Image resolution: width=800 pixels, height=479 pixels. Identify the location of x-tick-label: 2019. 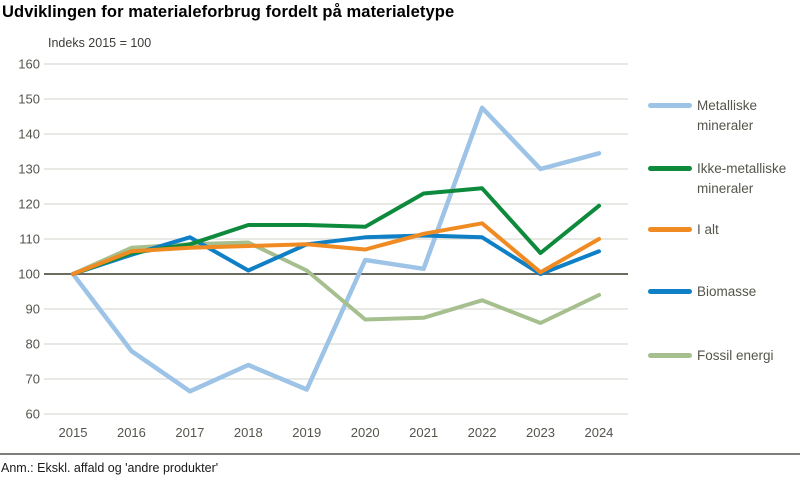
(306, 432).